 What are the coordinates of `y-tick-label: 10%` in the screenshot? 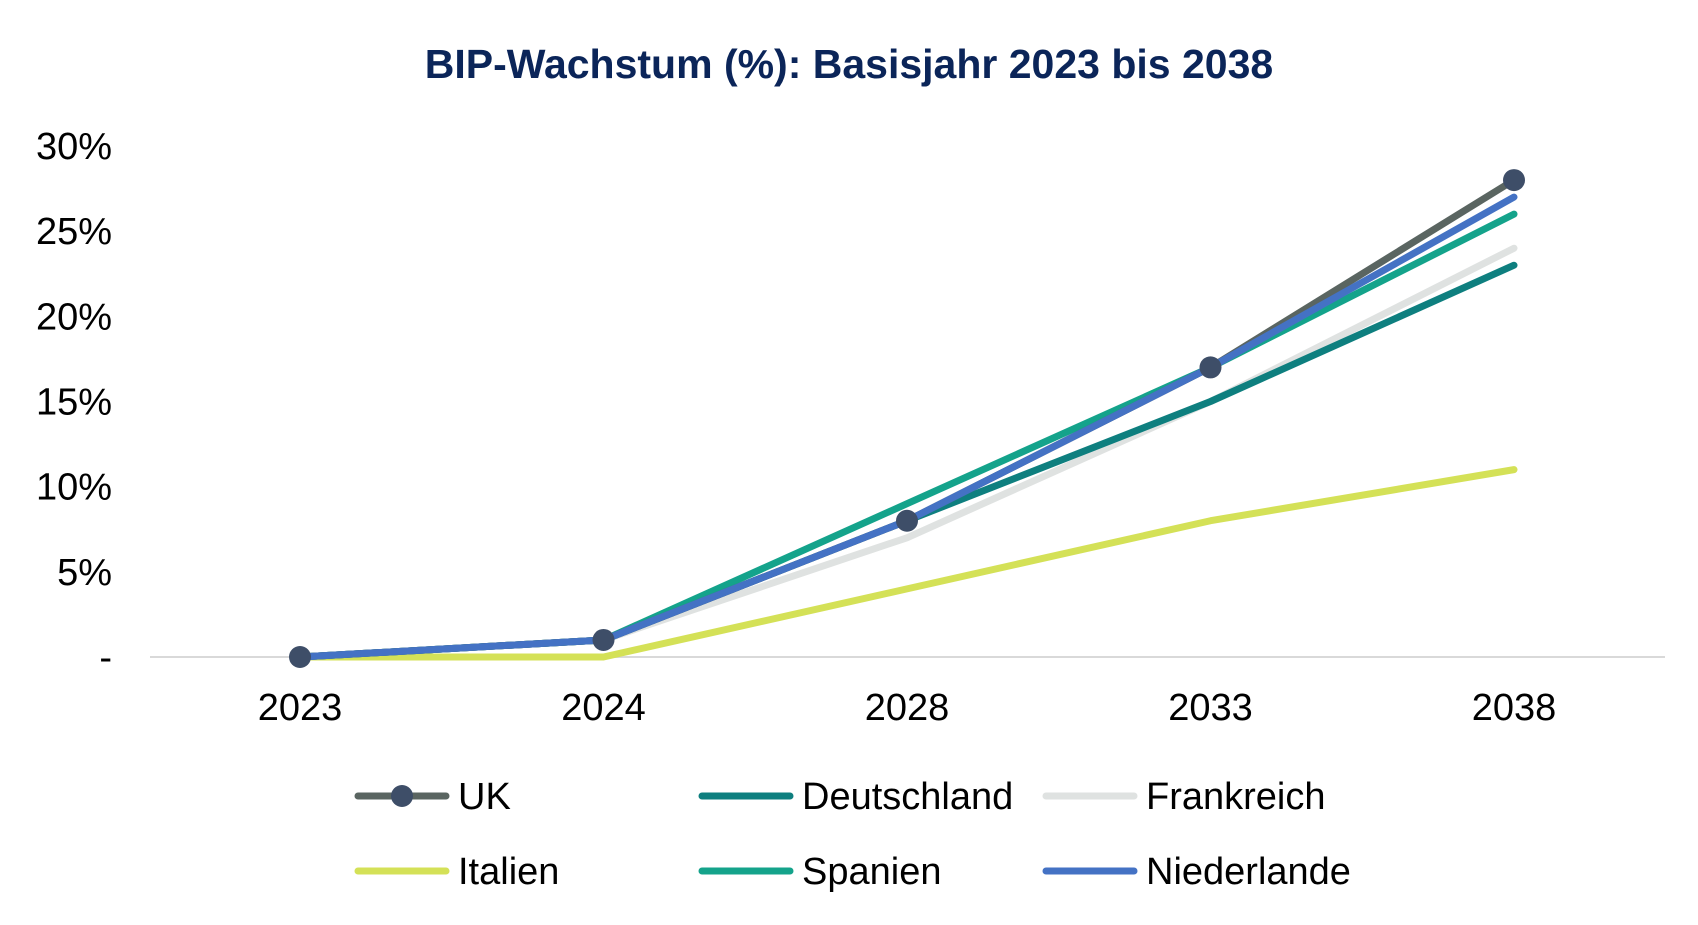 It's located at (74, 488).